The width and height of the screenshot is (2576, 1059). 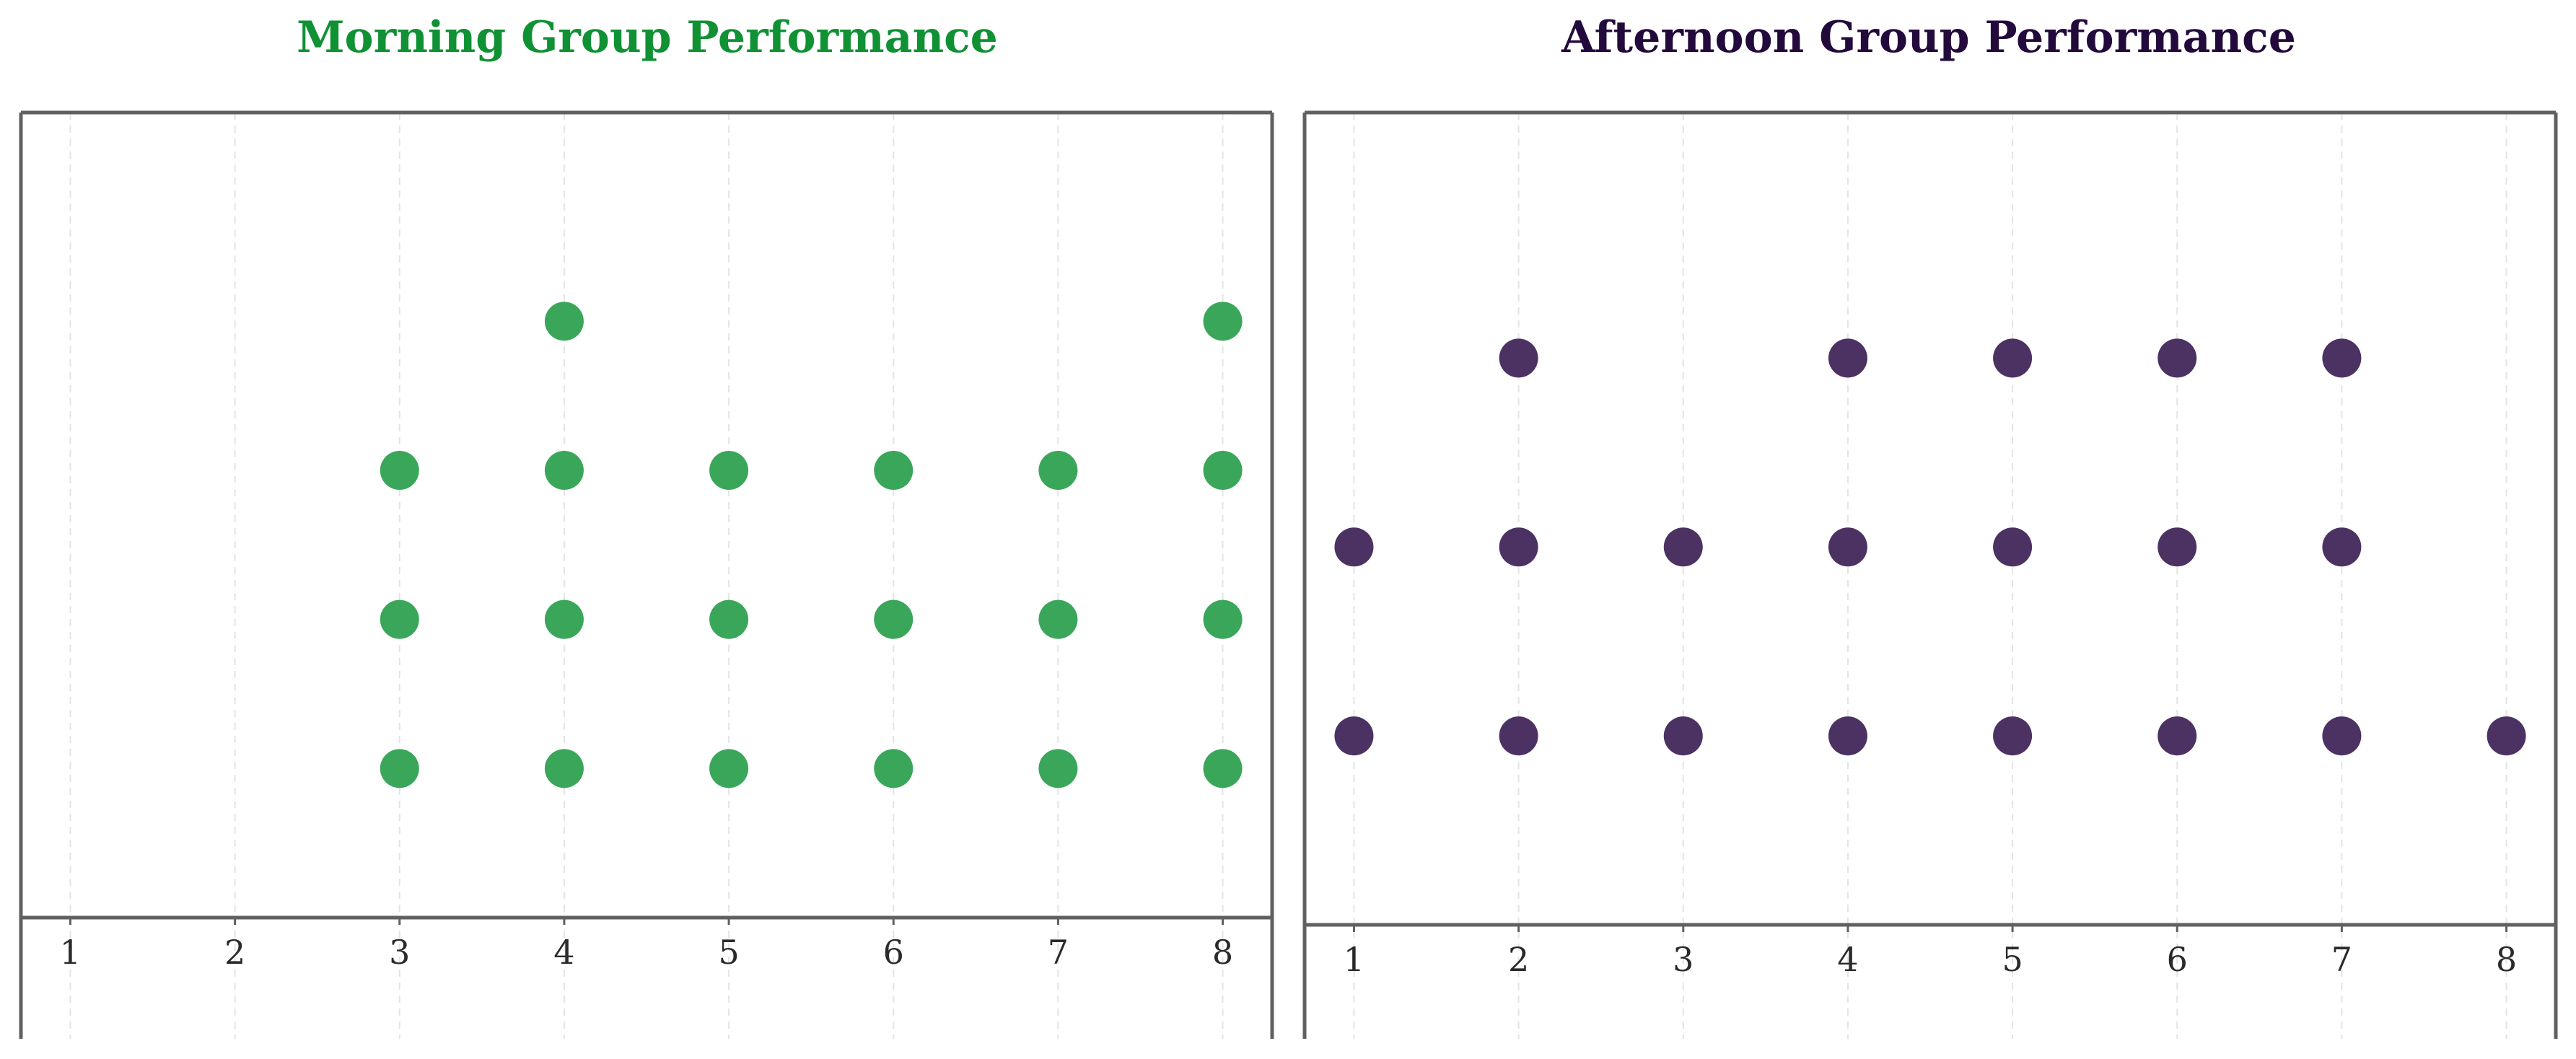 What do you see at coordinates (1930, 952) in the screenshot?
I see `afternoon-x-ticks: 1 2 3 4 5 6 7 8` at bounding box center [1930, 952].